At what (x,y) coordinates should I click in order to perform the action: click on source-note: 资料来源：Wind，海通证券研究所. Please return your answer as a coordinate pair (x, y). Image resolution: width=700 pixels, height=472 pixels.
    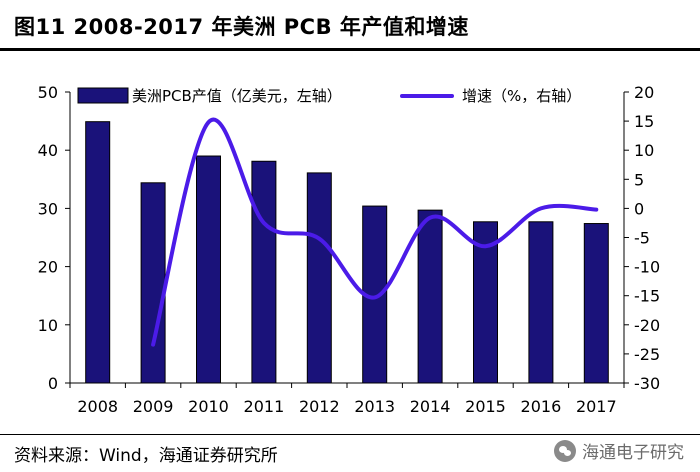
    Looking at the image, I should click on (146, 456).